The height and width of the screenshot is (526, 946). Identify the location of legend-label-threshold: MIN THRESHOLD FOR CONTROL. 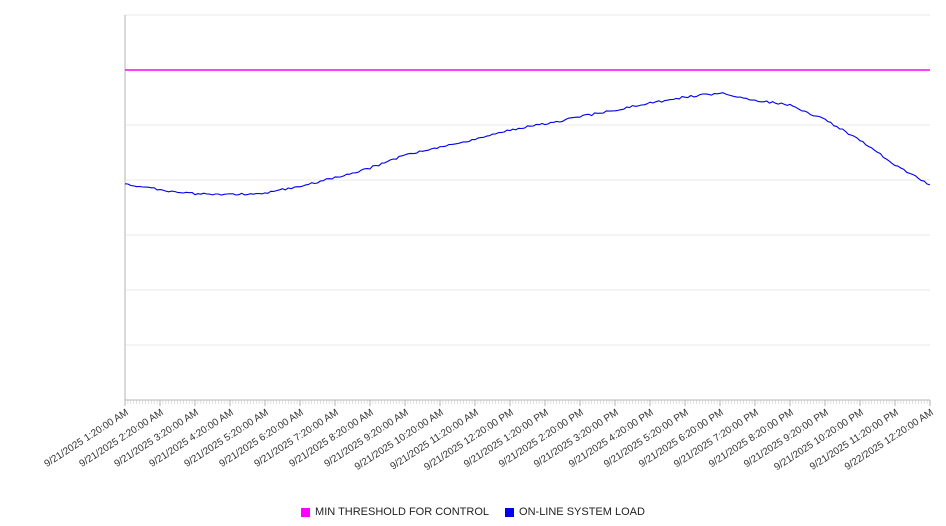
(402, 512).